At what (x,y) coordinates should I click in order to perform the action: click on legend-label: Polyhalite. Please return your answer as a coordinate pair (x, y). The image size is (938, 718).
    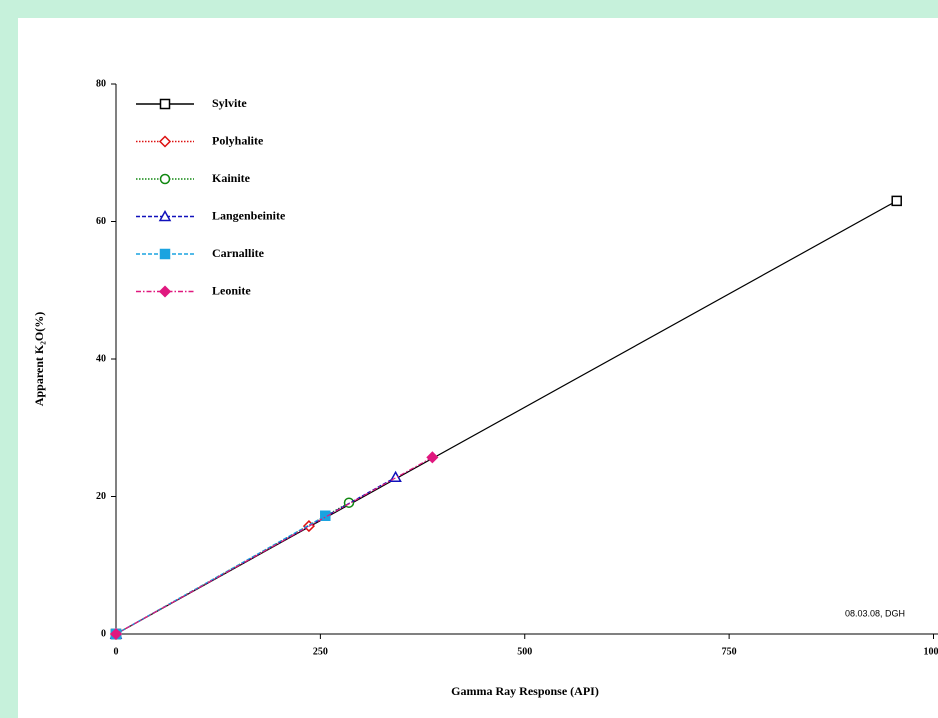
    Looking at the image, I should click on (238, 140).